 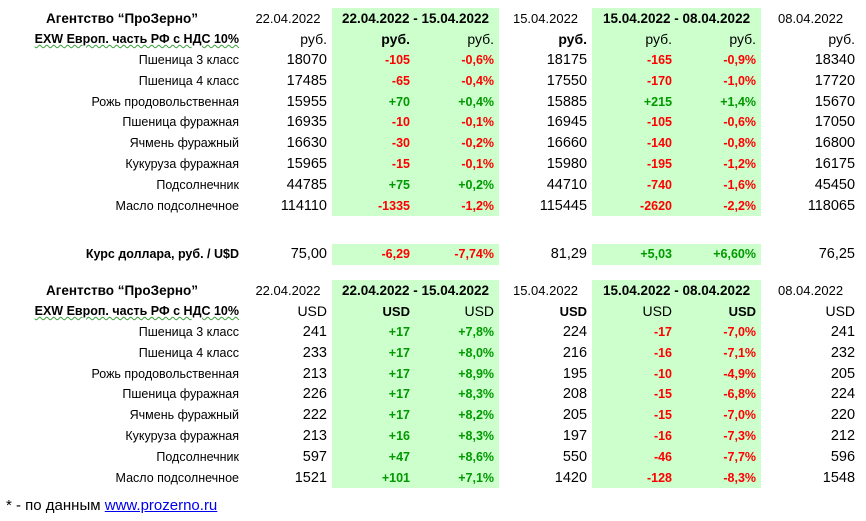 I want to click on value-c: 232, so click(x=843, y=352).